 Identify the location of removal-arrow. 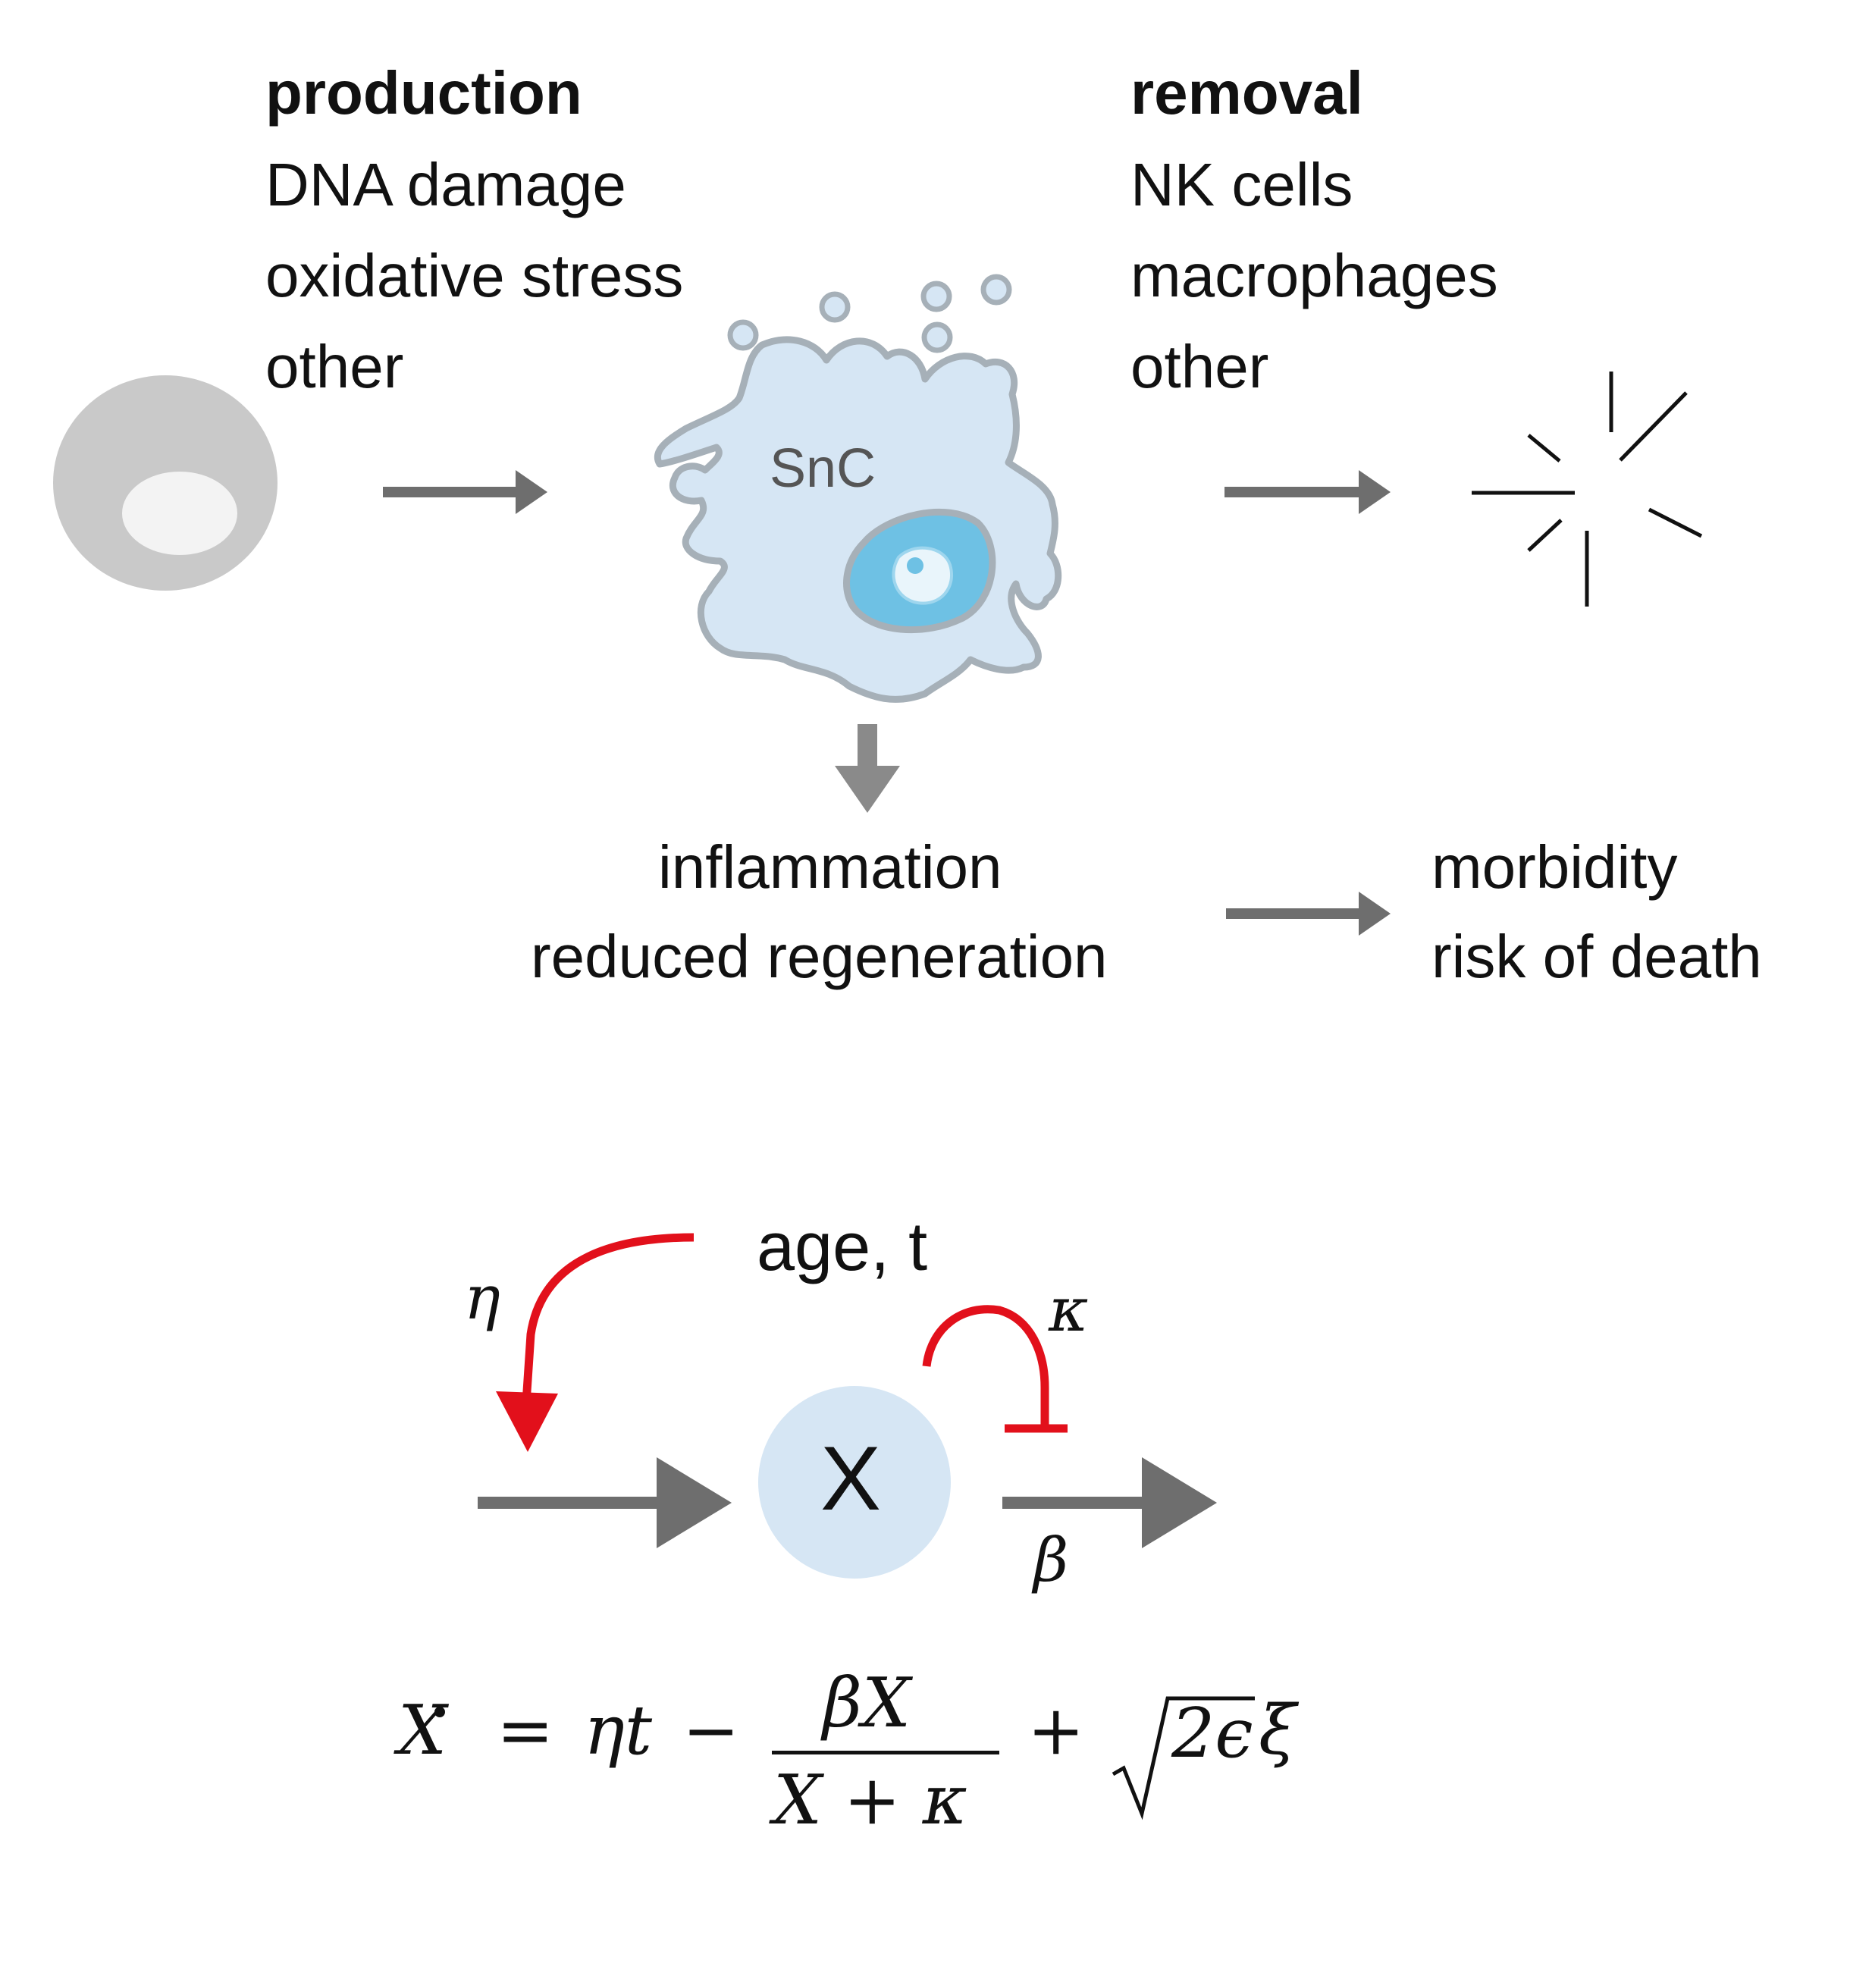
(1307, 492).